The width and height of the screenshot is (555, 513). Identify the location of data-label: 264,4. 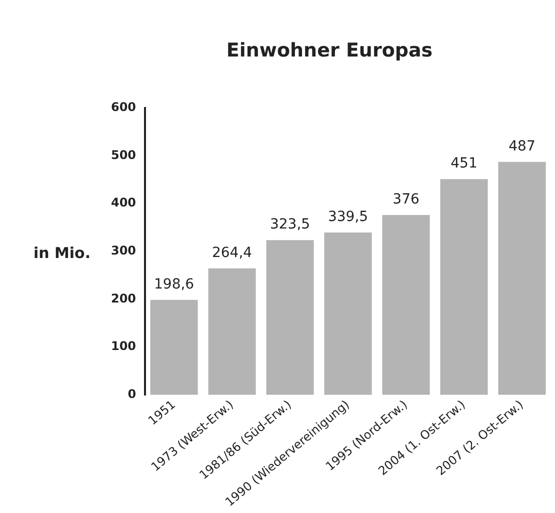
(232, 253).